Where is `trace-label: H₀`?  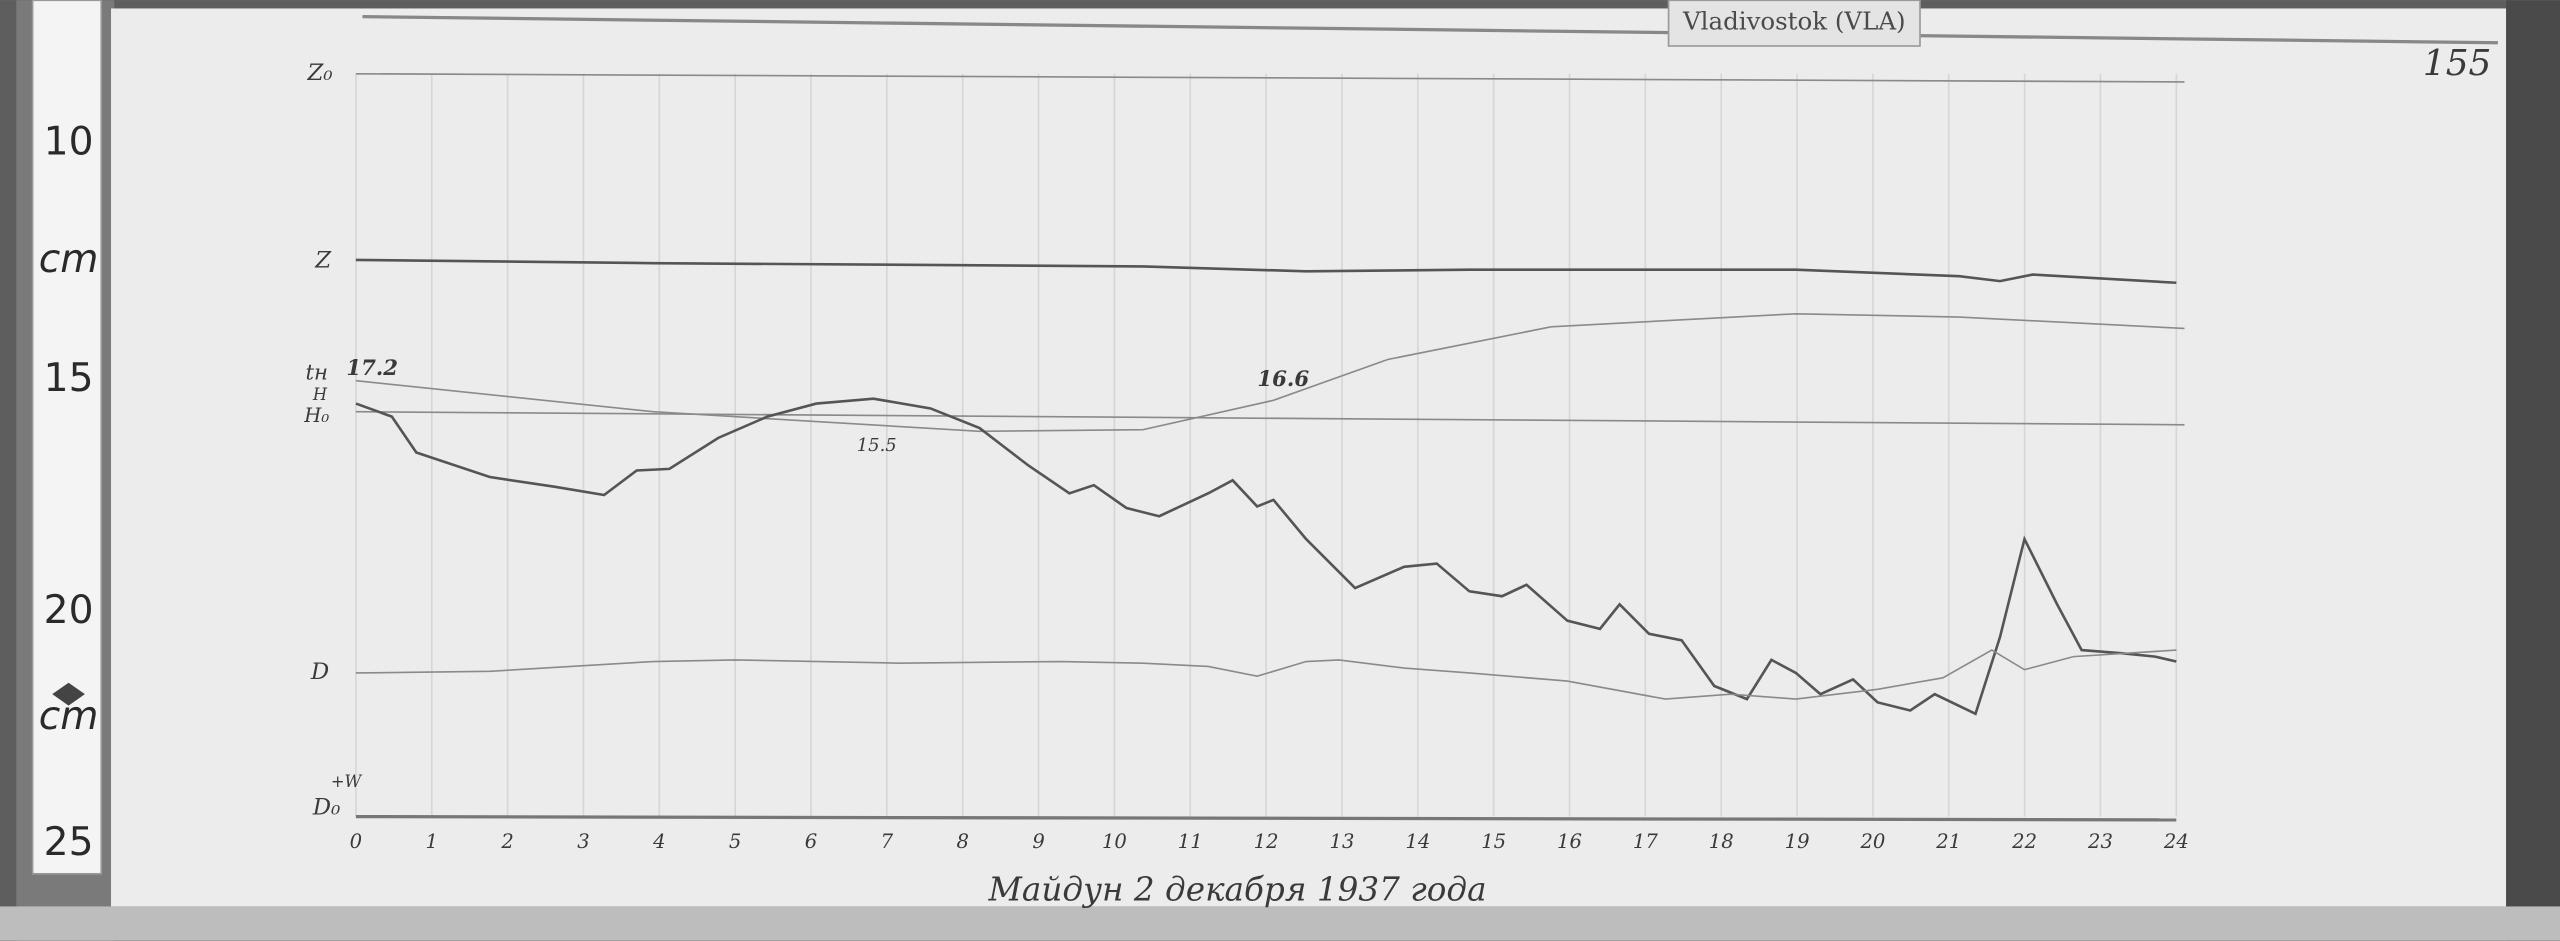 trace-label: H₀ is located at coordinates (316, 415).